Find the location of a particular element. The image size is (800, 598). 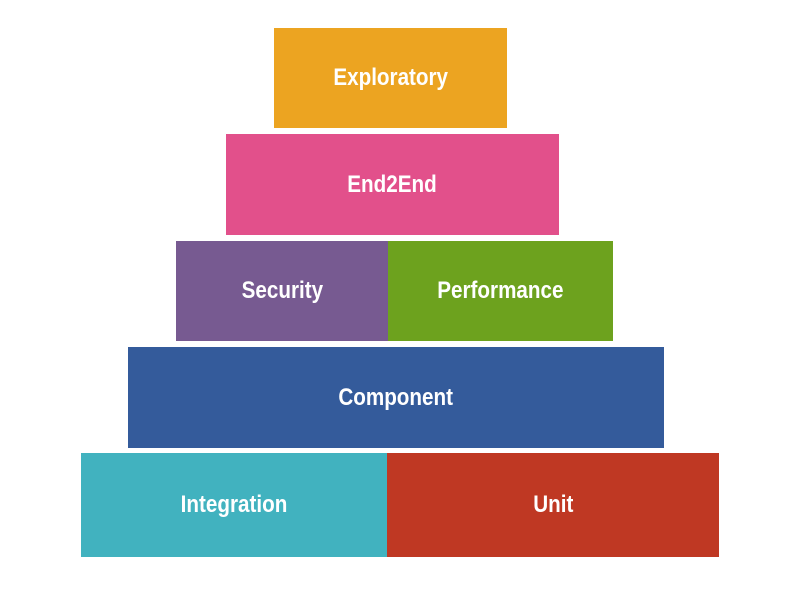

security-block: Security is located at coordinates (282, 291).